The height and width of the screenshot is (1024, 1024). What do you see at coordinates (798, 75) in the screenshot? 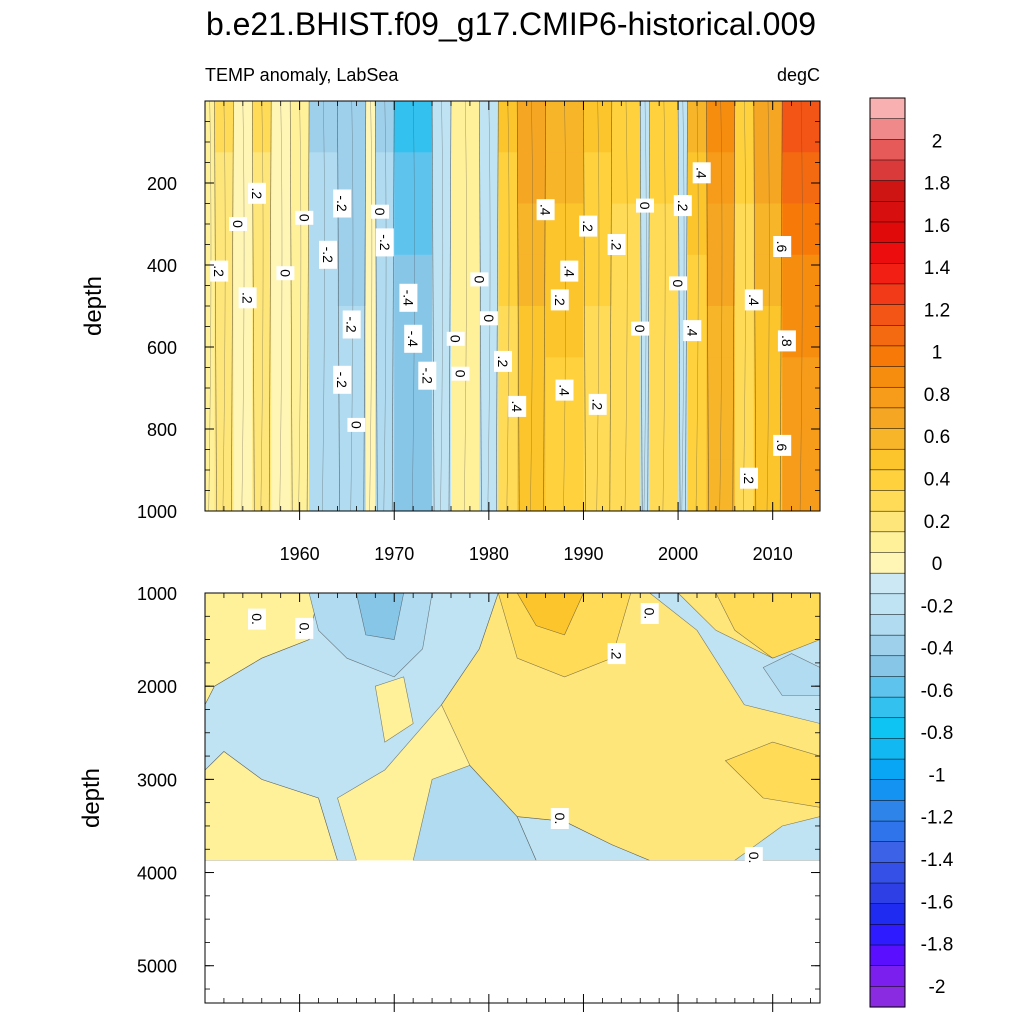
I see `upper-panel-units: degC` at bounding box center [798, 75].